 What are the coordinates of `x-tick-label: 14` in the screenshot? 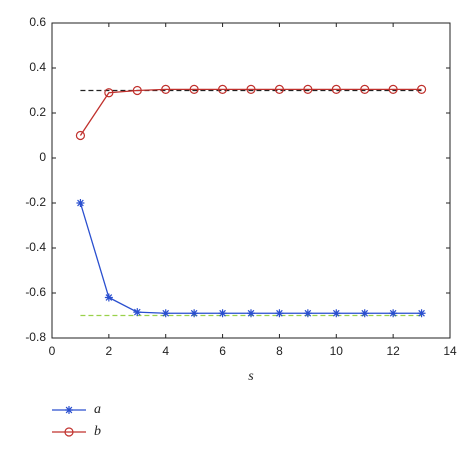 It's located at (450, 351).